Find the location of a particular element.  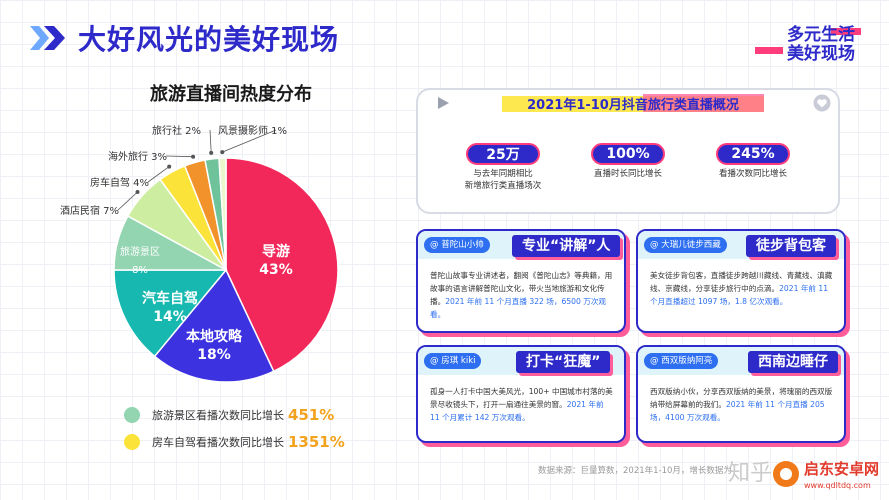

chart-title: 旅游直播间热度分布 is located at coordinates (231, 94).